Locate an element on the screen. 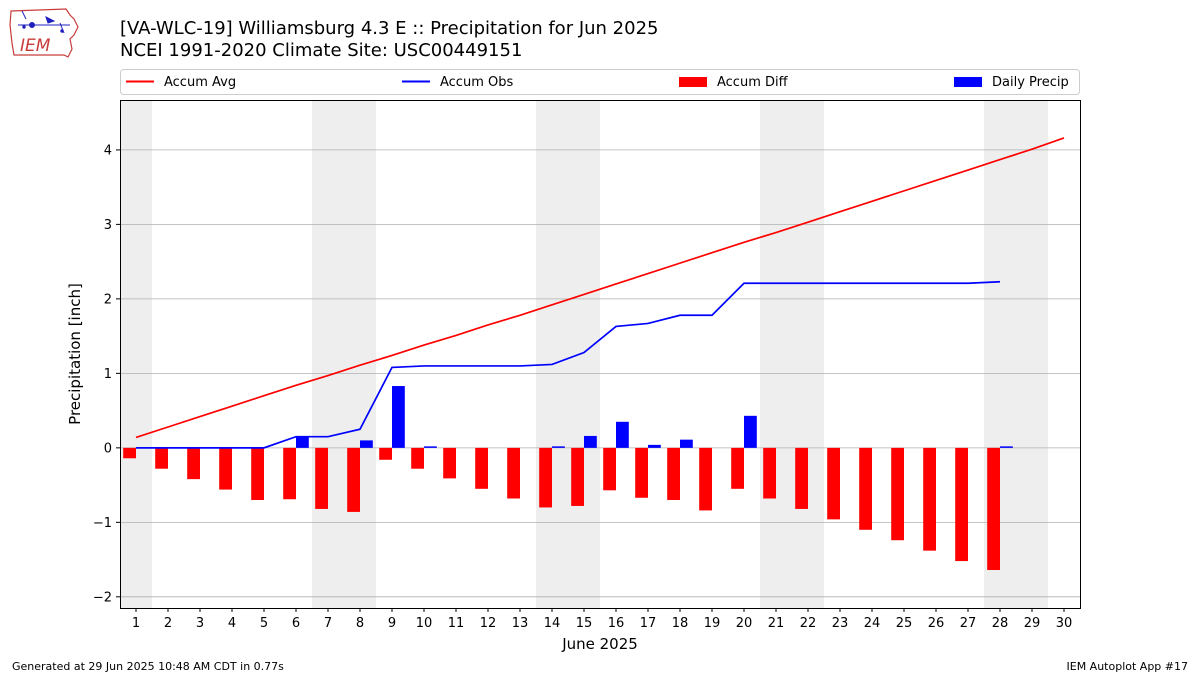 The height and width of the screenshot is (675, 1200). legend: Accum Avg Accum Obs Accum Diff Daily Precip is located at coordinates (600, 82).